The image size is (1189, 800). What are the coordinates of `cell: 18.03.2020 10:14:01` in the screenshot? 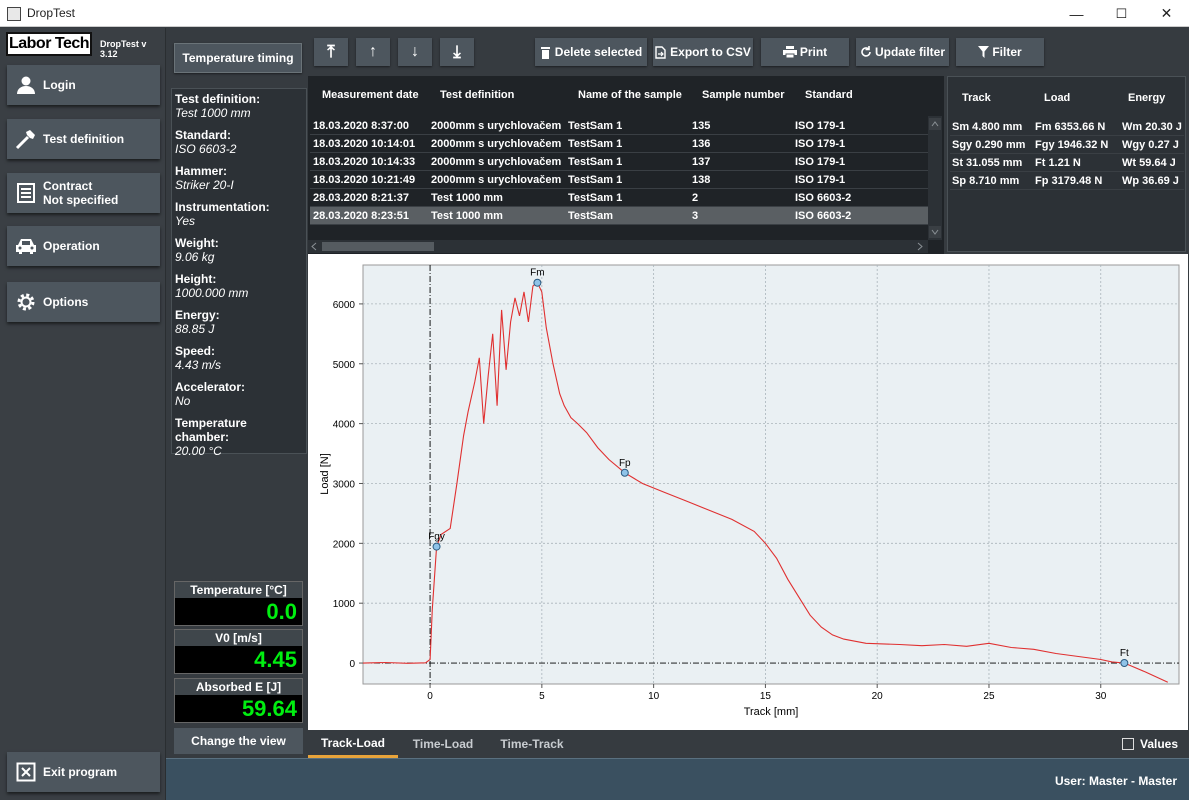 It's located at (364, 144).